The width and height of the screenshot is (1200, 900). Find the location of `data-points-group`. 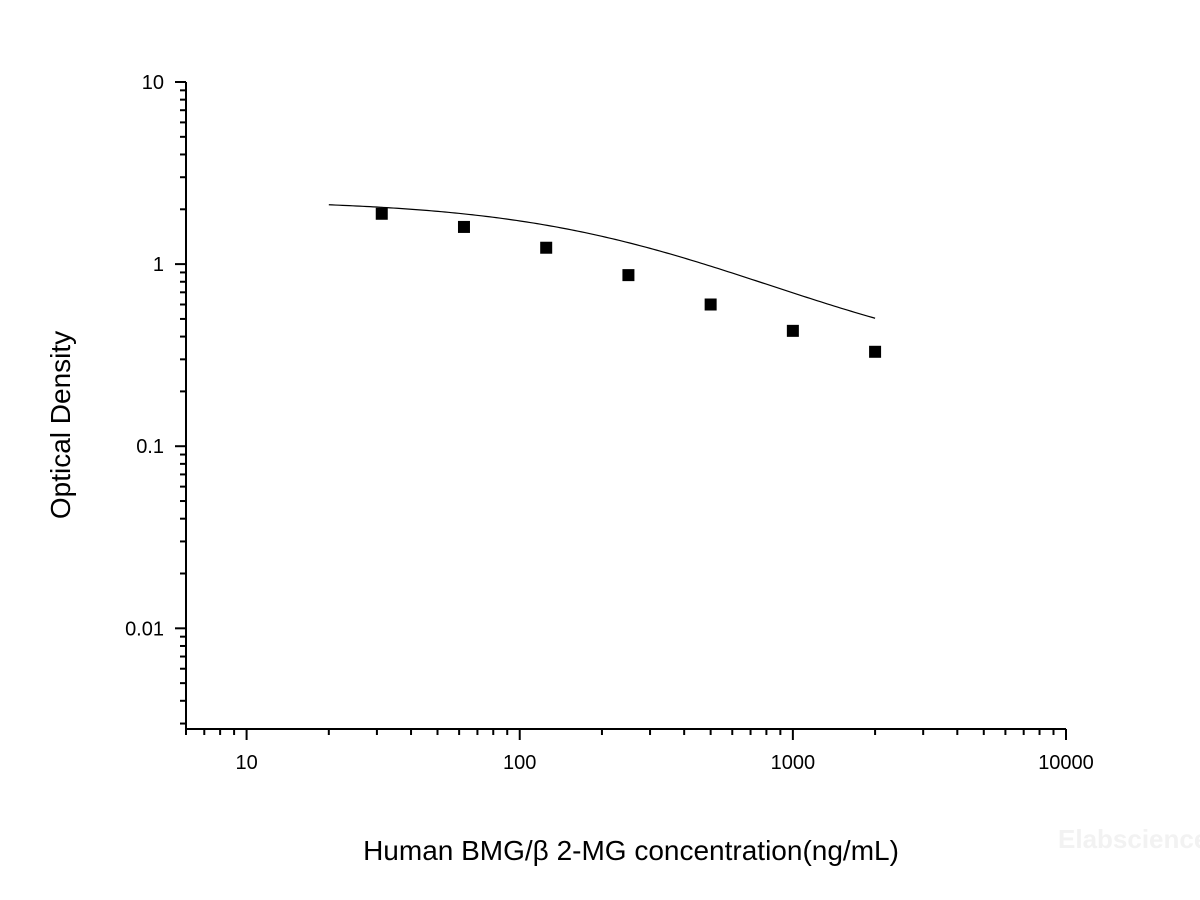

data-points-group is located at coordinates (628, 282).